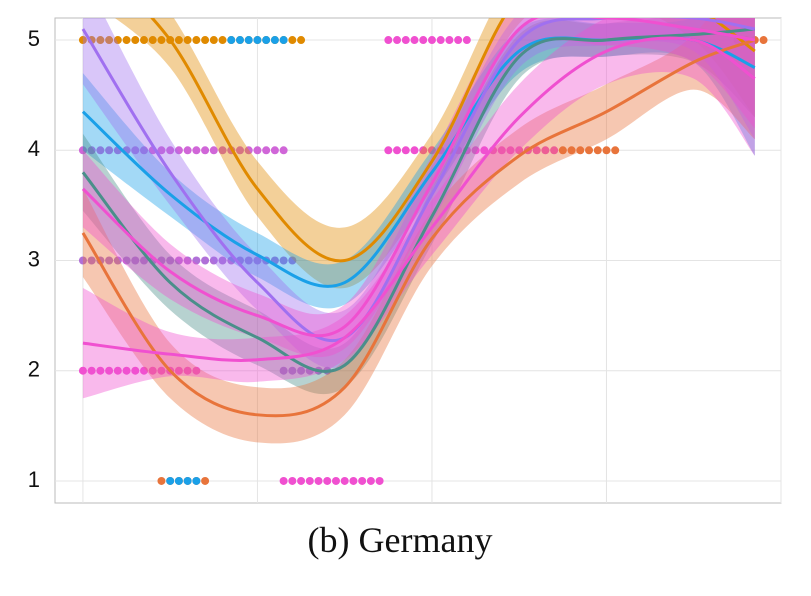  I want to click on y-tick-label: 4, so click(34, 148).